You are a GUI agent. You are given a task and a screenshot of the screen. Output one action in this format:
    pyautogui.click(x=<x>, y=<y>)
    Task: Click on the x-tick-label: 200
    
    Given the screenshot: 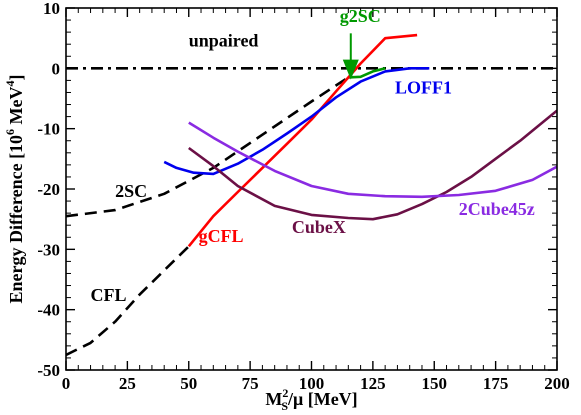 What is the action you would take?
    pyautogui.click(x=557, y=383)
    